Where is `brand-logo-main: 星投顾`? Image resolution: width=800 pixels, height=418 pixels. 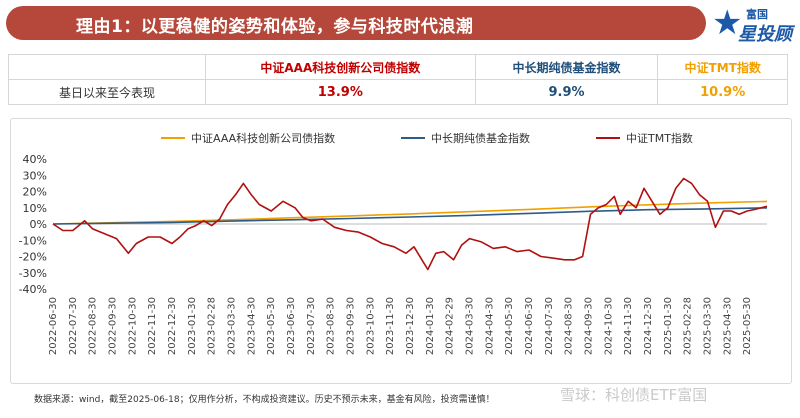
brand-logo-main: 星投顾 is located at coordinates (765, 34).